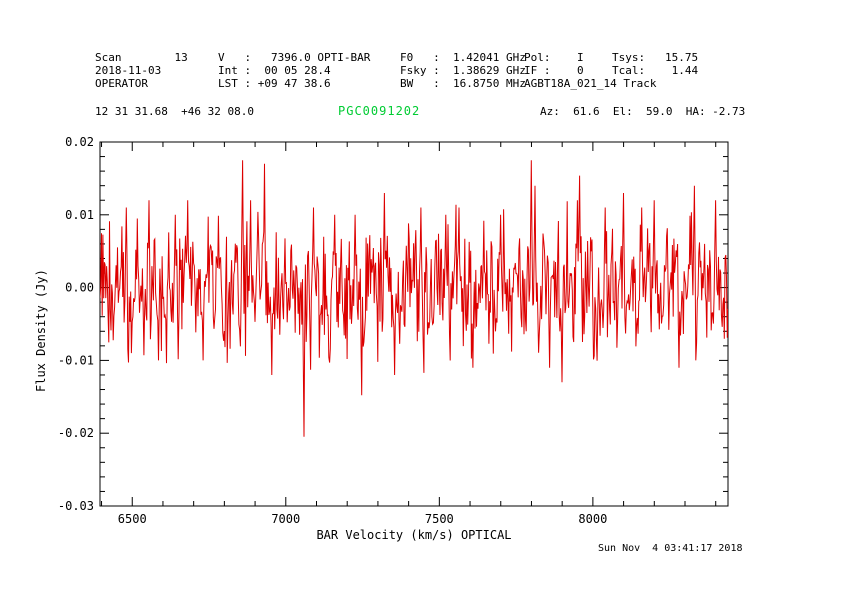  Describe the element at coordinates (128, 70) in the screenshot. I see `date-field: 2018-11-03` at that location.